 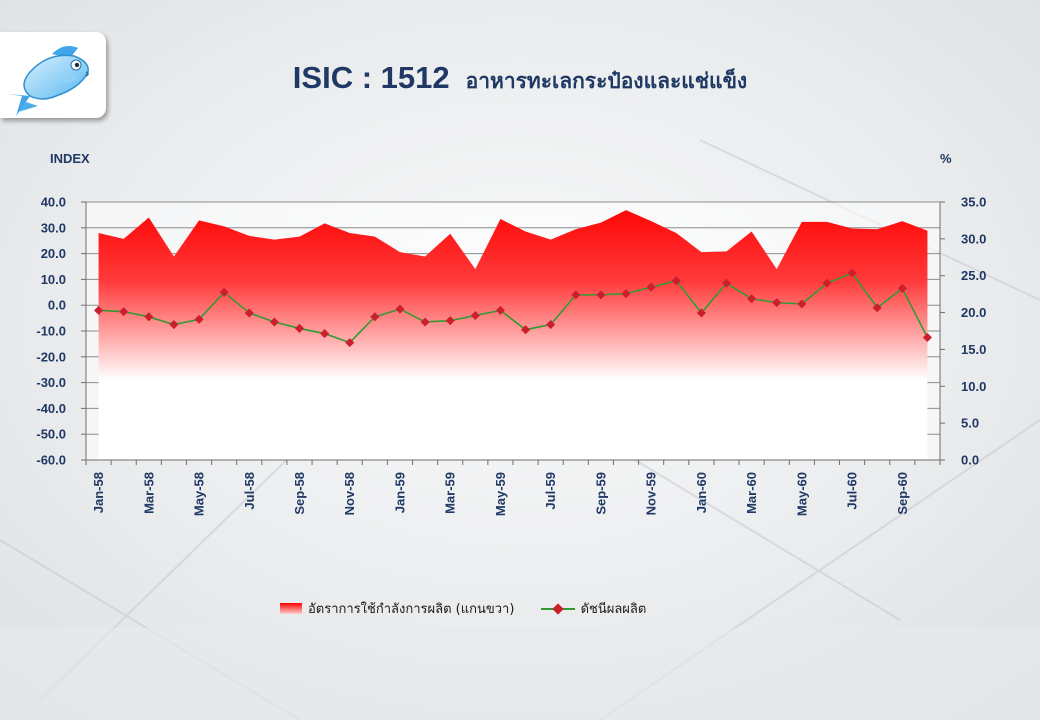 I want to click on right-tick-label: 15.0, so click(x=973, y=349).